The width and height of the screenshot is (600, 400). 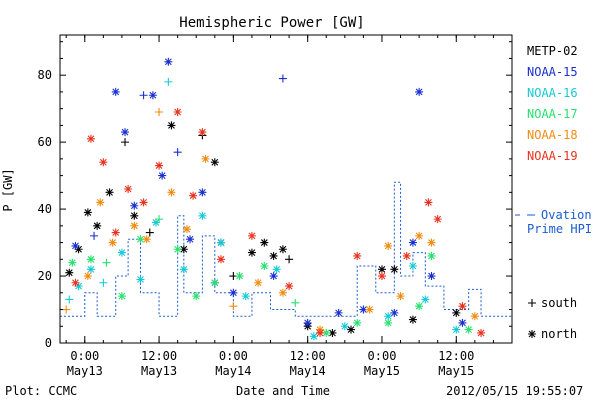 What do you see at coordinates (84, 356) in the screenshot?
I see `x-tick-label-time: 0:00` at bounding box center [84, 356].